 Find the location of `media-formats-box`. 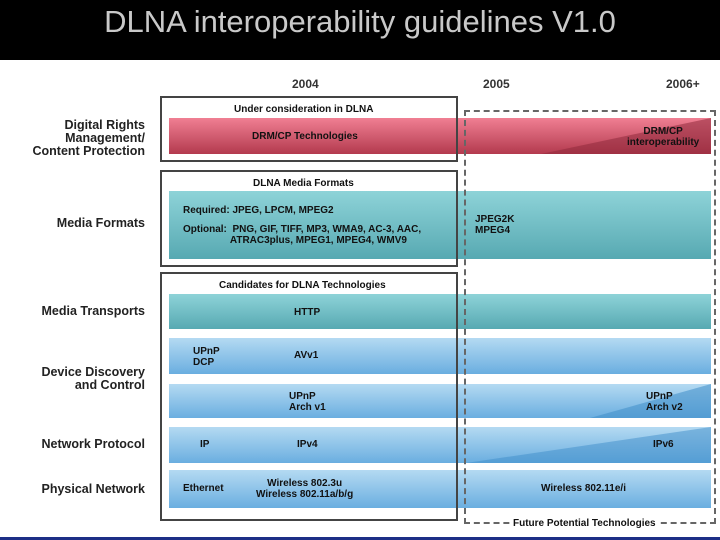

media-formats-box is located at coordinates (309, 218).